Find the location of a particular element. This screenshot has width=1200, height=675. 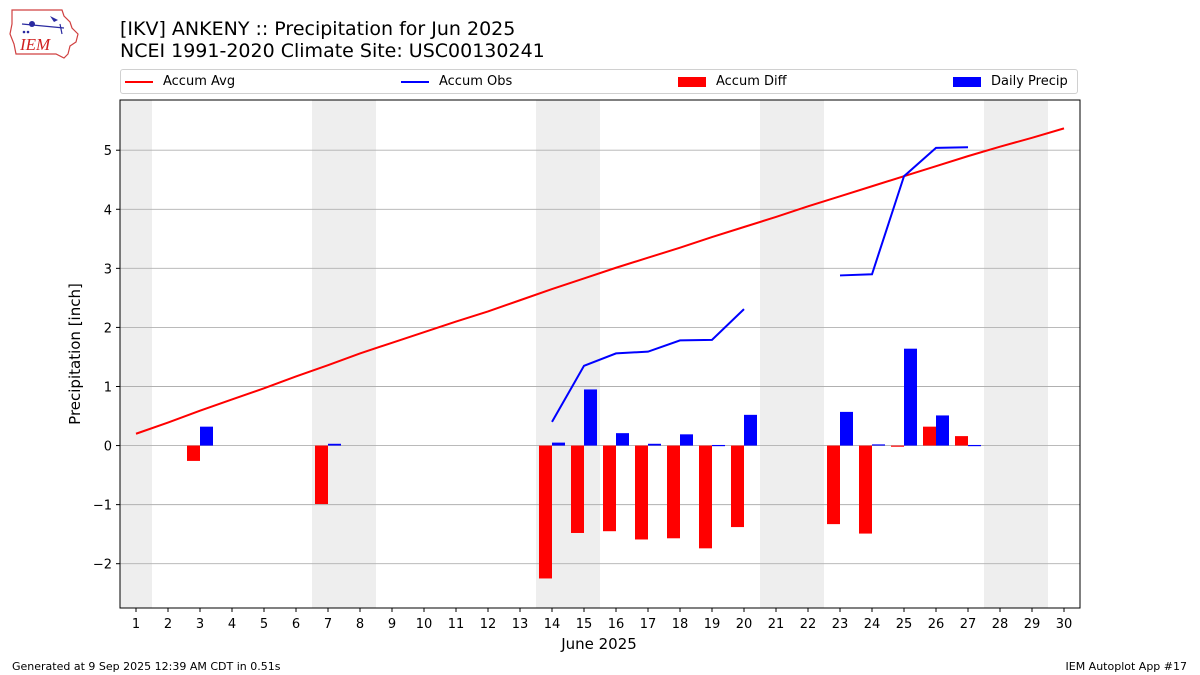

xtick-label-17: 17 is located at coordinates (648, 624).